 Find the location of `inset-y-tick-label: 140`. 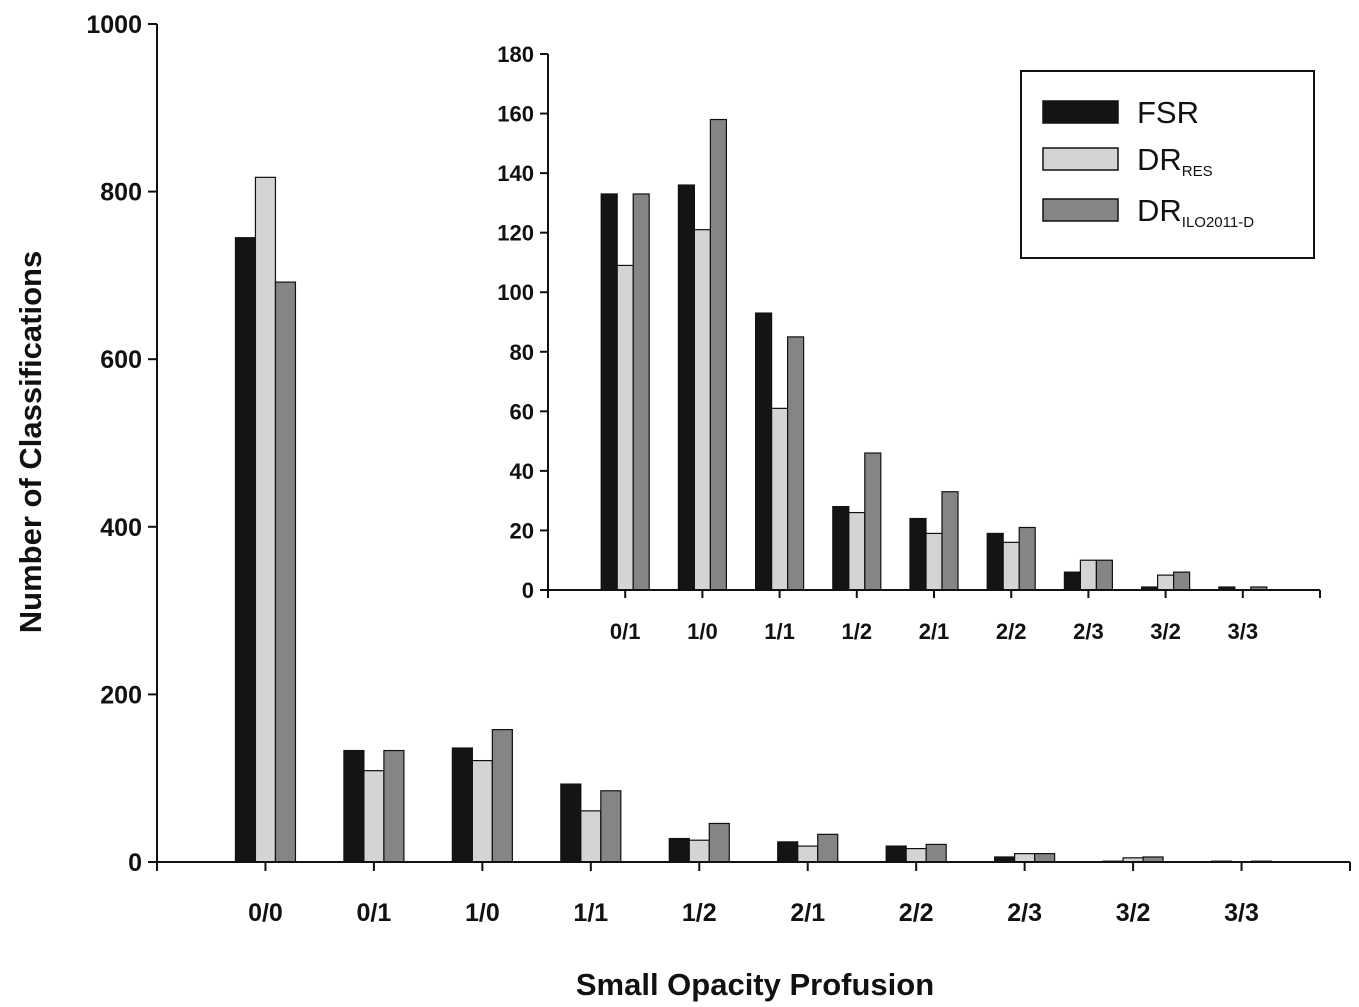

inset-y-tick-label: 140 is located at coordinates (515, 173).